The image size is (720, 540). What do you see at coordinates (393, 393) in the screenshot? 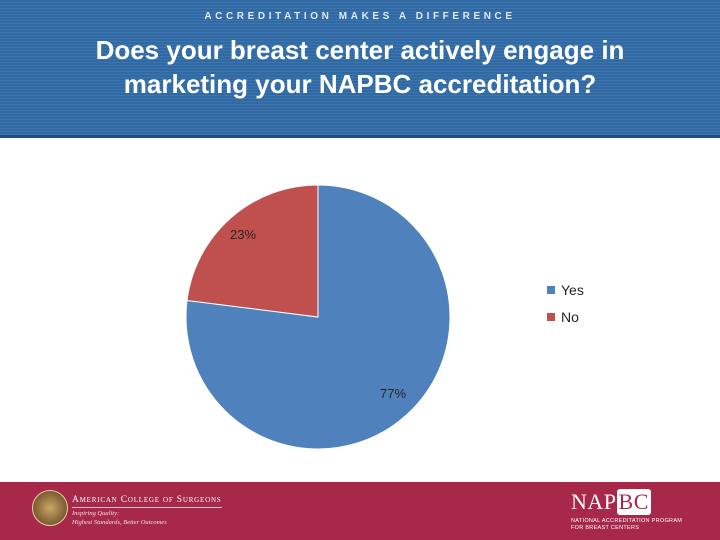
I see `data-label-yes: 77%` at bounding box center [393, 393].